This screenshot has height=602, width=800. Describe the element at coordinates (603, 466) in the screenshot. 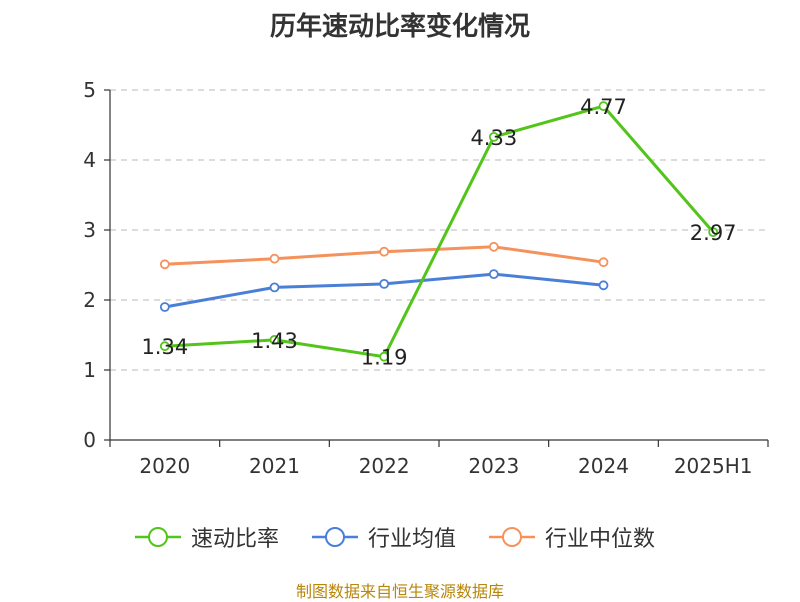

I see `x-tick-label: 2024` at that location.